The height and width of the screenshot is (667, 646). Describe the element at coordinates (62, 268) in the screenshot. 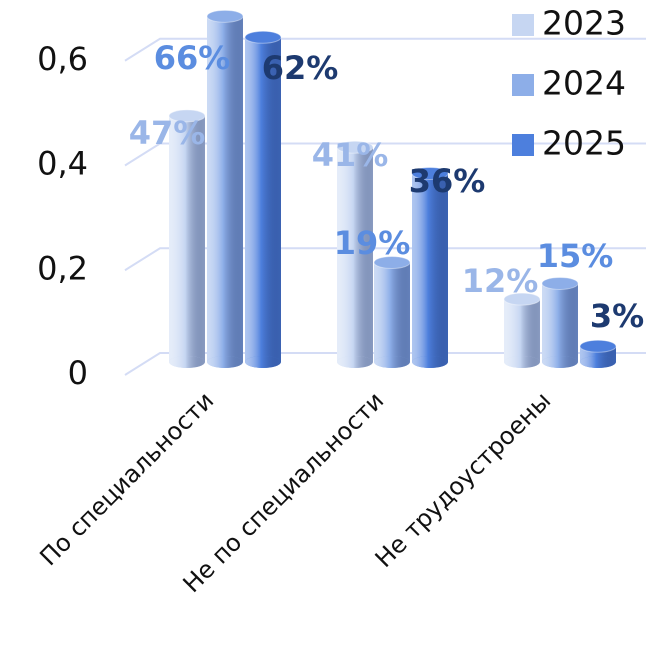

I see `y-tick-label: 0,2` at that location.